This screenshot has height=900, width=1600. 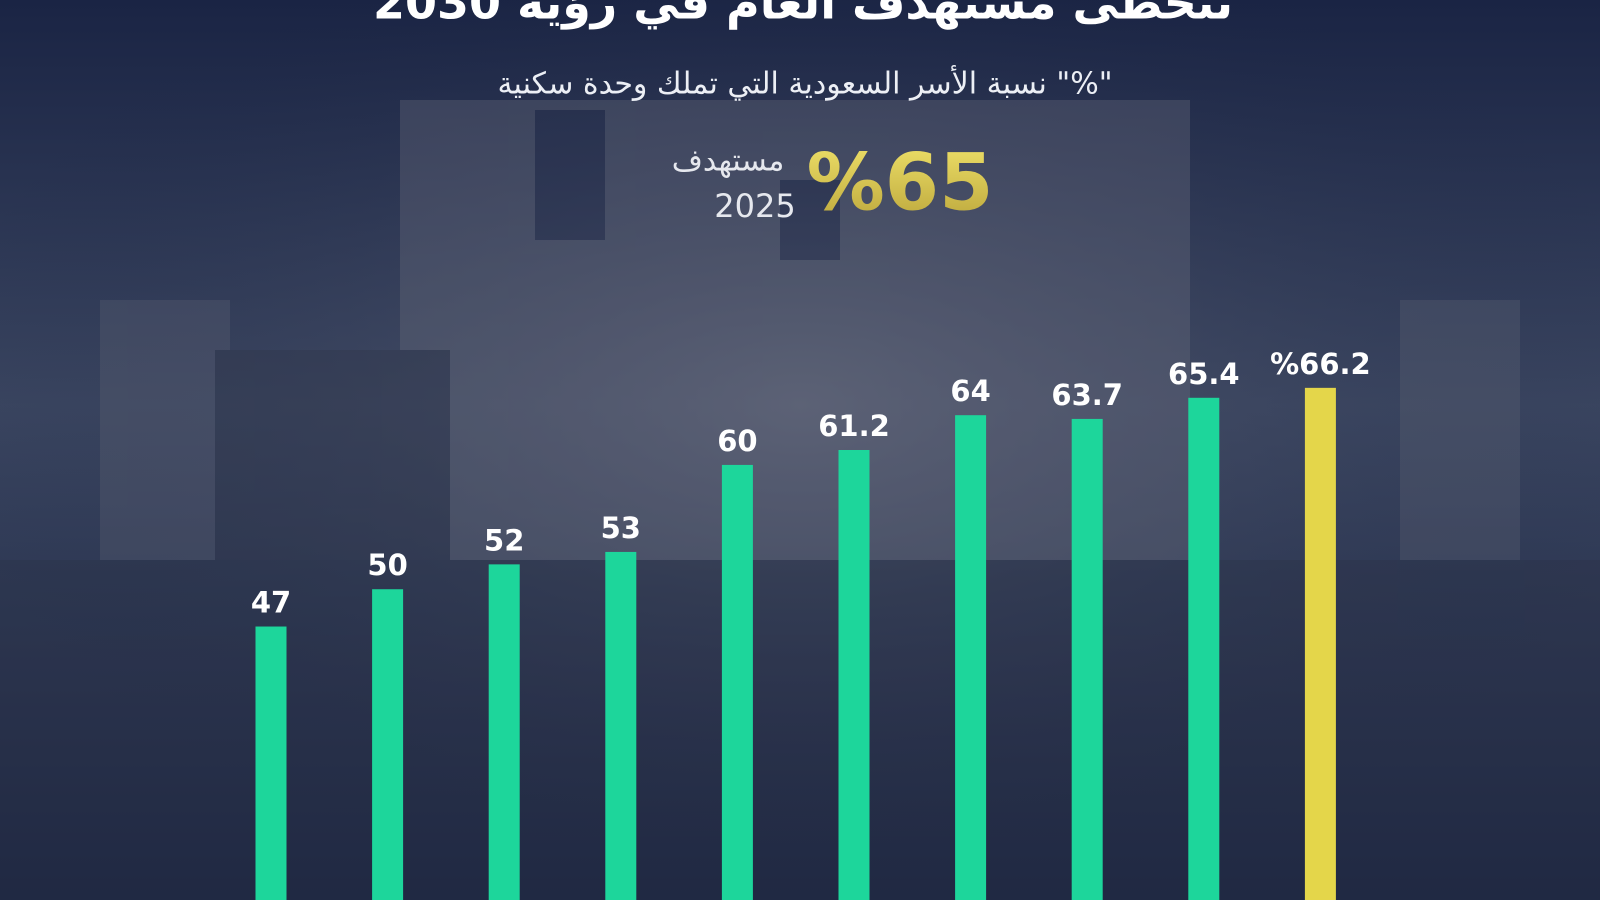 I want to click on value-label: 60, so click(x=737, y=441).